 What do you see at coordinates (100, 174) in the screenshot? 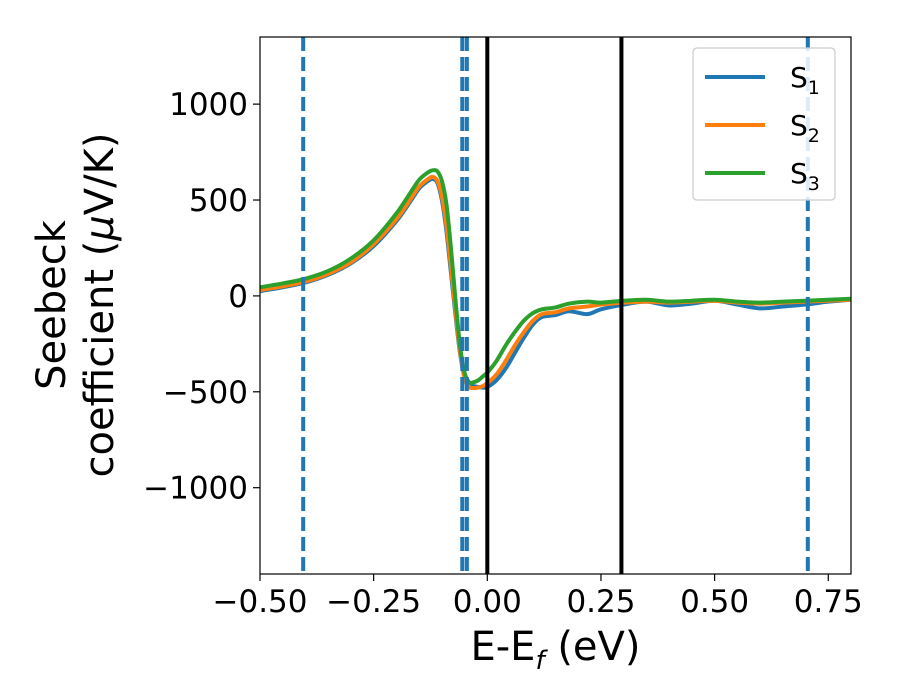
I see `y-axis-label-suffix: V/K)` at bounding box center [100, 174].